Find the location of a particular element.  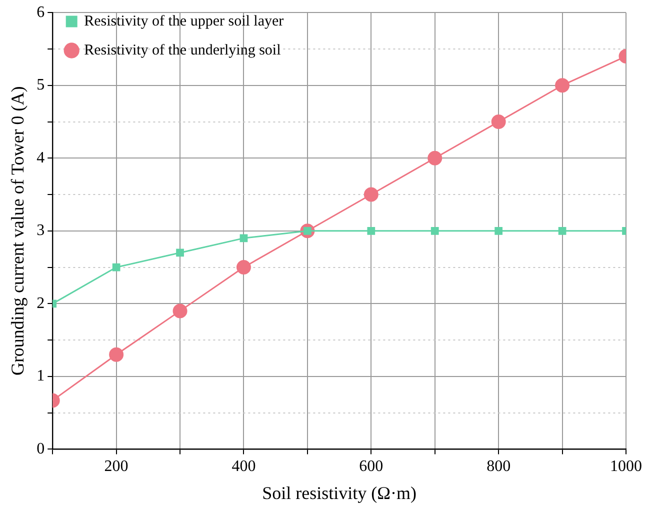

x-tick-label: 800 is located at coordinates (498, 467).